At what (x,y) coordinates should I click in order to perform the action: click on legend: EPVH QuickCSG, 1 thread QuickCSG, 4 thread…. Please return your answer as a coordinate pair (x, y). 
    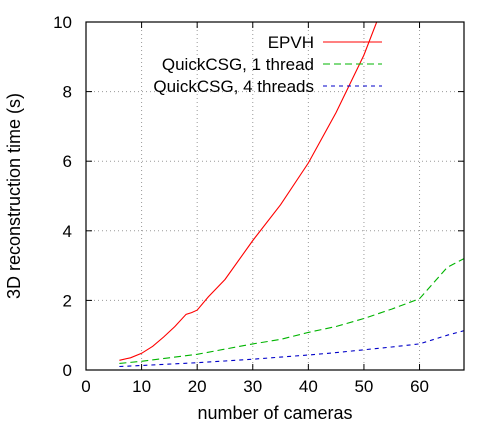
    Looking at the image, I should click on (267, 64).